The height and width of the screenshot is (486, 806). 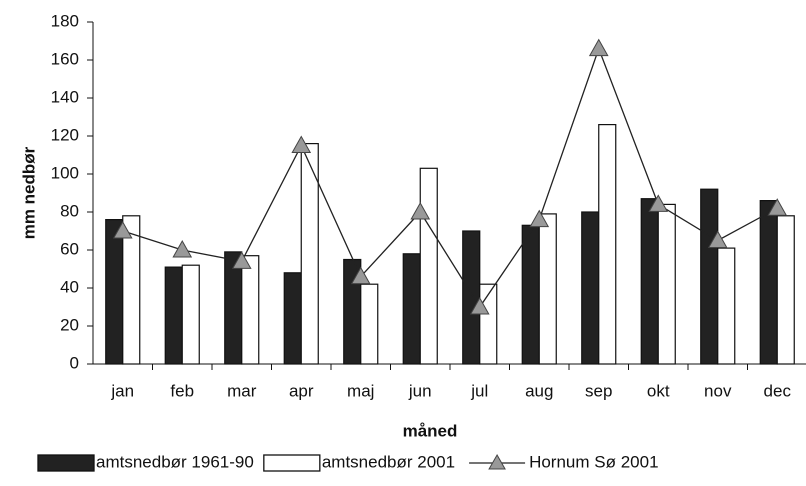 What do you see at coordinates (28, 192) in the screenshot?
I see `y-axis-label: mm nedbør` at bounding box center [28, 192].